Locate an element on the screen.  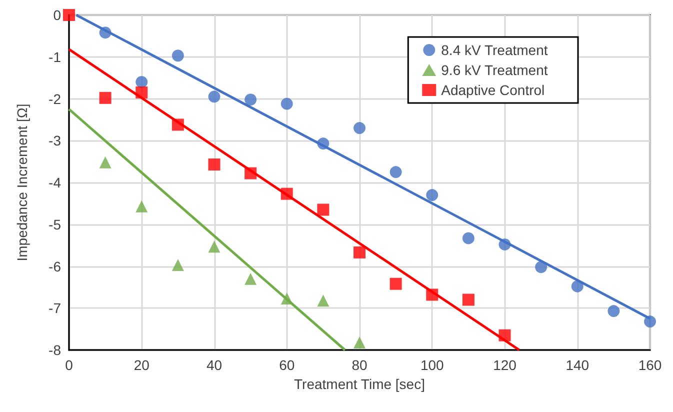
y-axis-title: Impedance Increment [Ω] is located at coordinates (22, 183).